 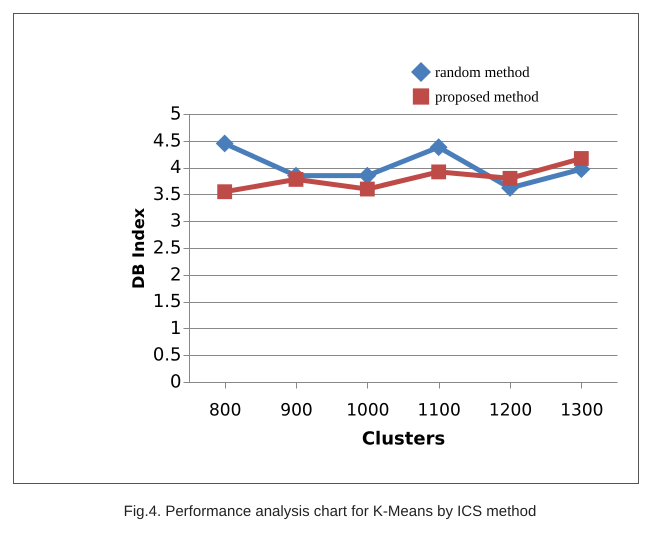 I want to click on x-tick-label: 1300, so click(x=582, y=410).